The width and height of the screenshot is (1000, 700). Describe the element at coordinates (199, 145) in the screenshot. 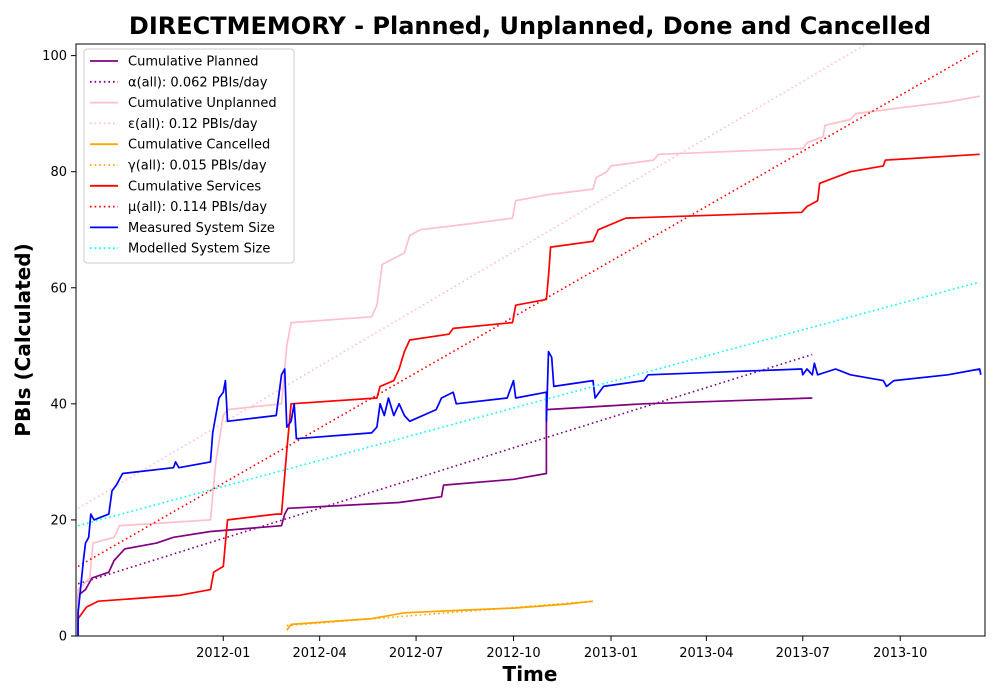

I see `legend-entry: Cumulative Cancelled` at that location.